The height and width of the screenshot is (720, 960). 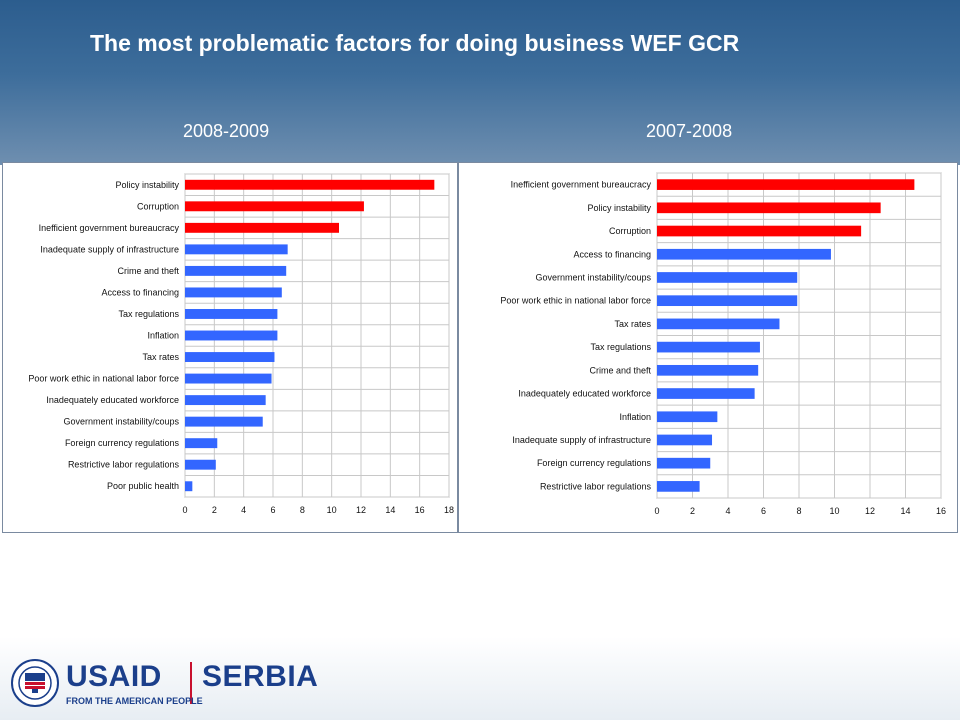 I want to click on usaid-seal-icon, so click(x=35, y=683).